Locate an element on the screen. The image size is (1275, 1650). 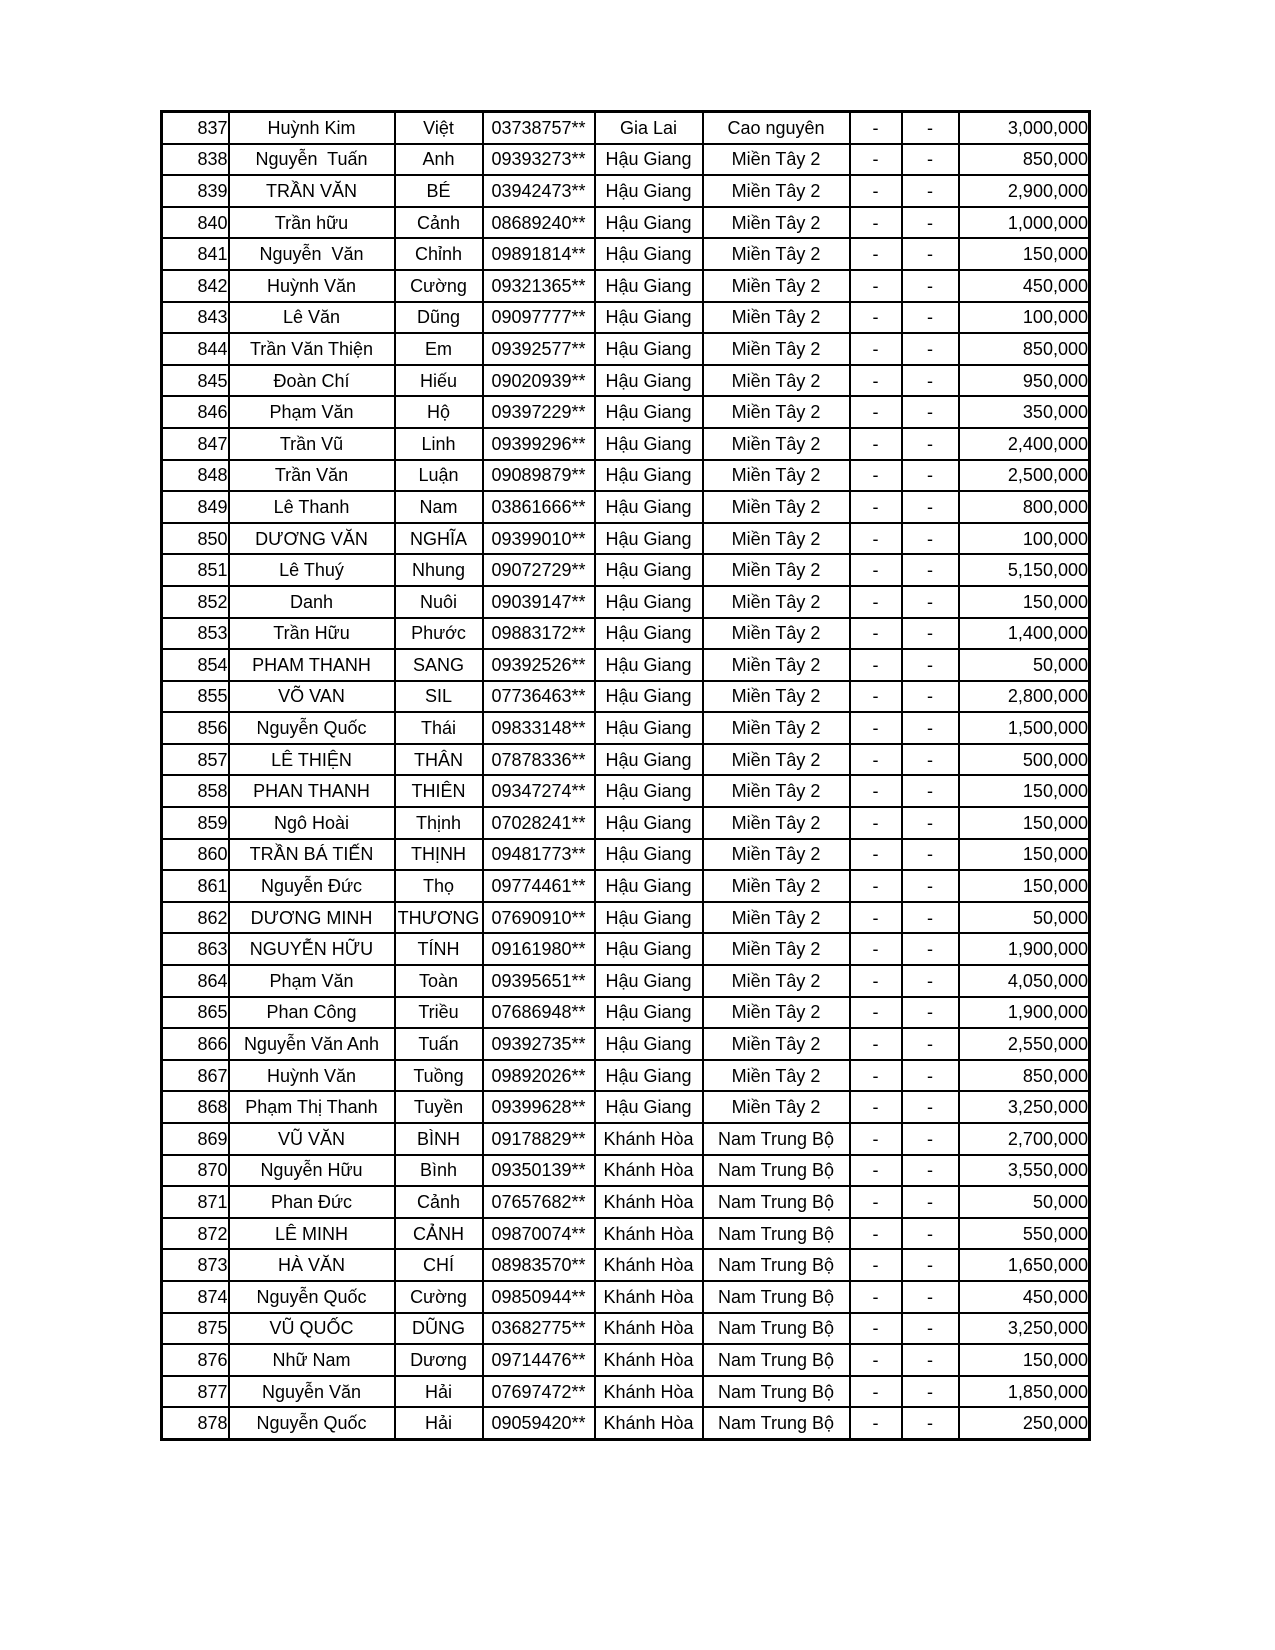
cell-index: 857 is located at coordinates (195, 759).